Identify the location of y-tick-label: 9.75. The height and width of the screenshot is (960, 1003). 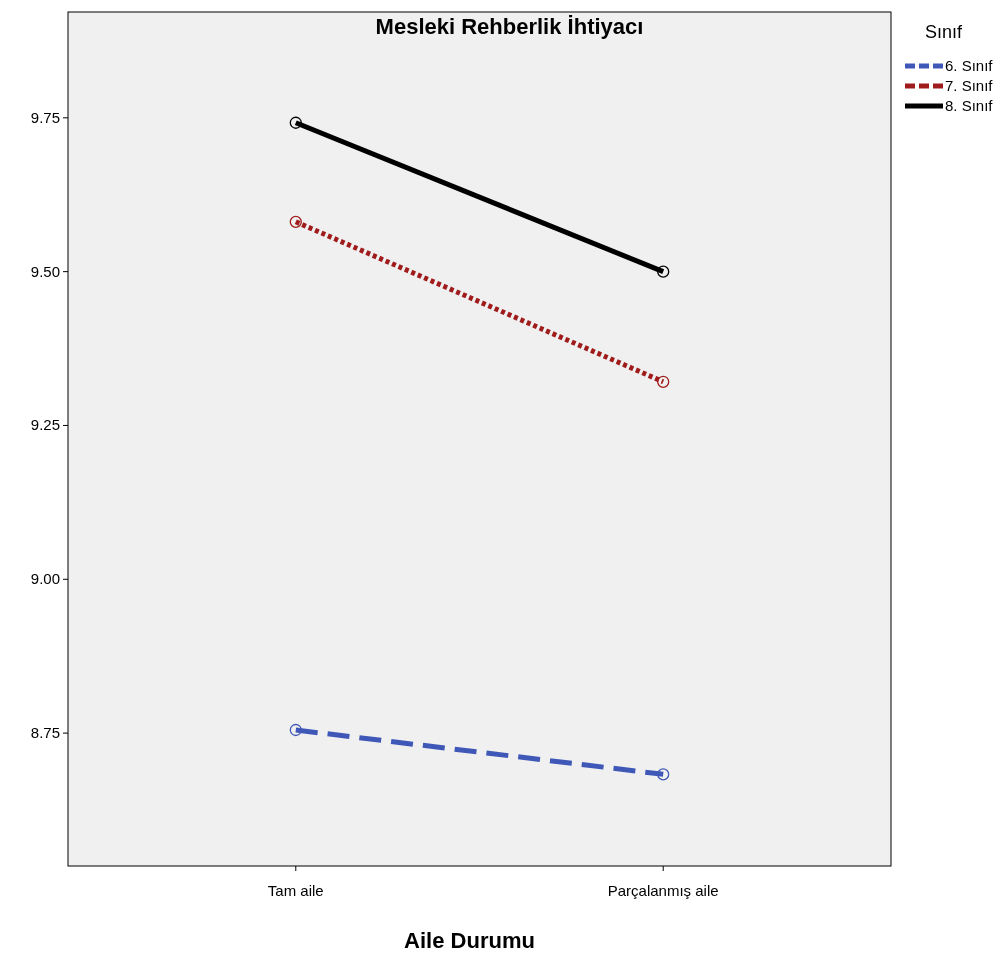
(45, 117).